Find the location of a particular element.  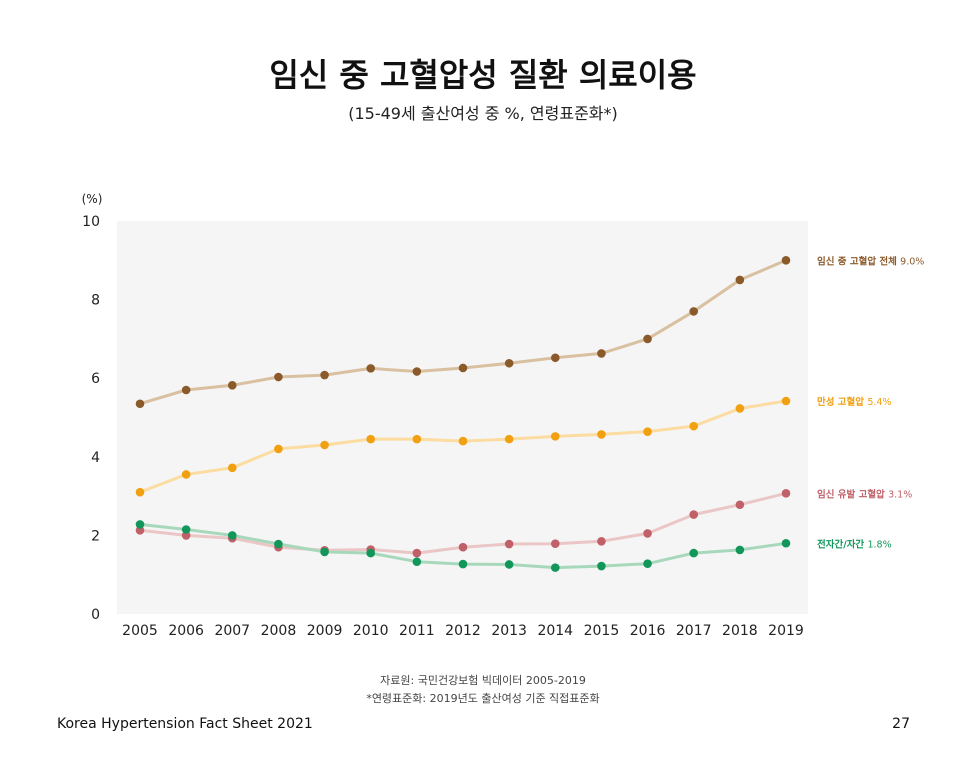

x-tick-label: 2005 is located at coordinates (140, 631).